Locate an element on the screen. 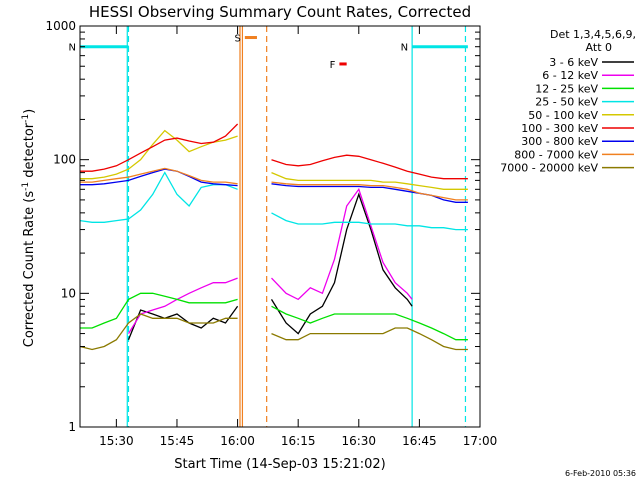  legend-label-3: 25 - 50 keV is located at coordinates (566, 102).